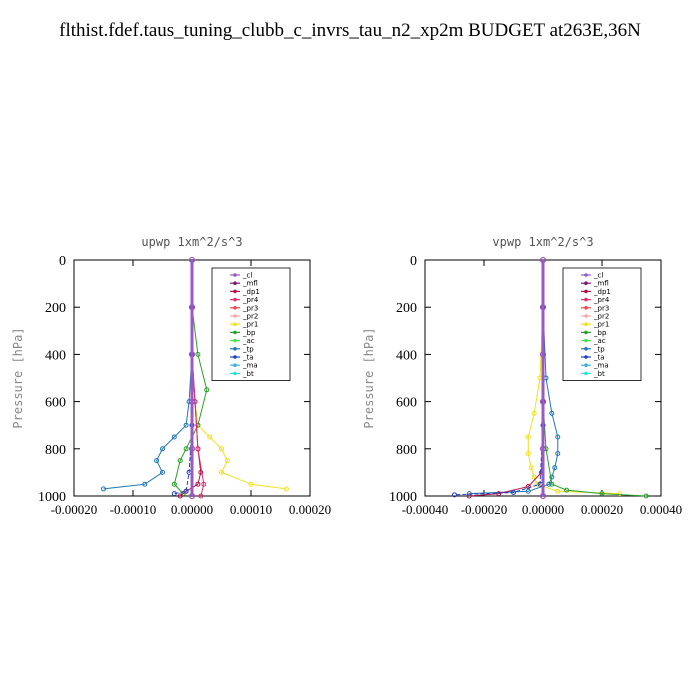  Describe the element at coordinates (133, 509) in the screenshot. I see `x-tick-label: -0.00010` at that location.